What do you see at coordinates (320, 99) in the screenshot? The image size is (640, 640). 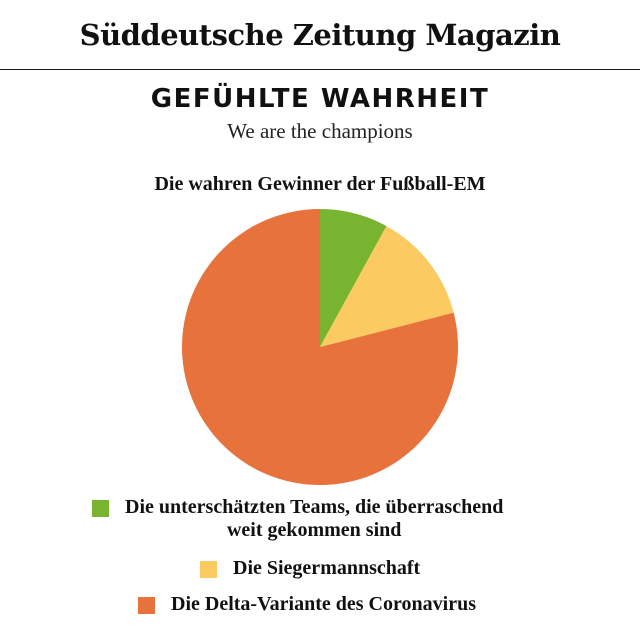 I see `kicker-title: GEFÜHLTE WAHRHEIT` at bounding box center [320, 99].